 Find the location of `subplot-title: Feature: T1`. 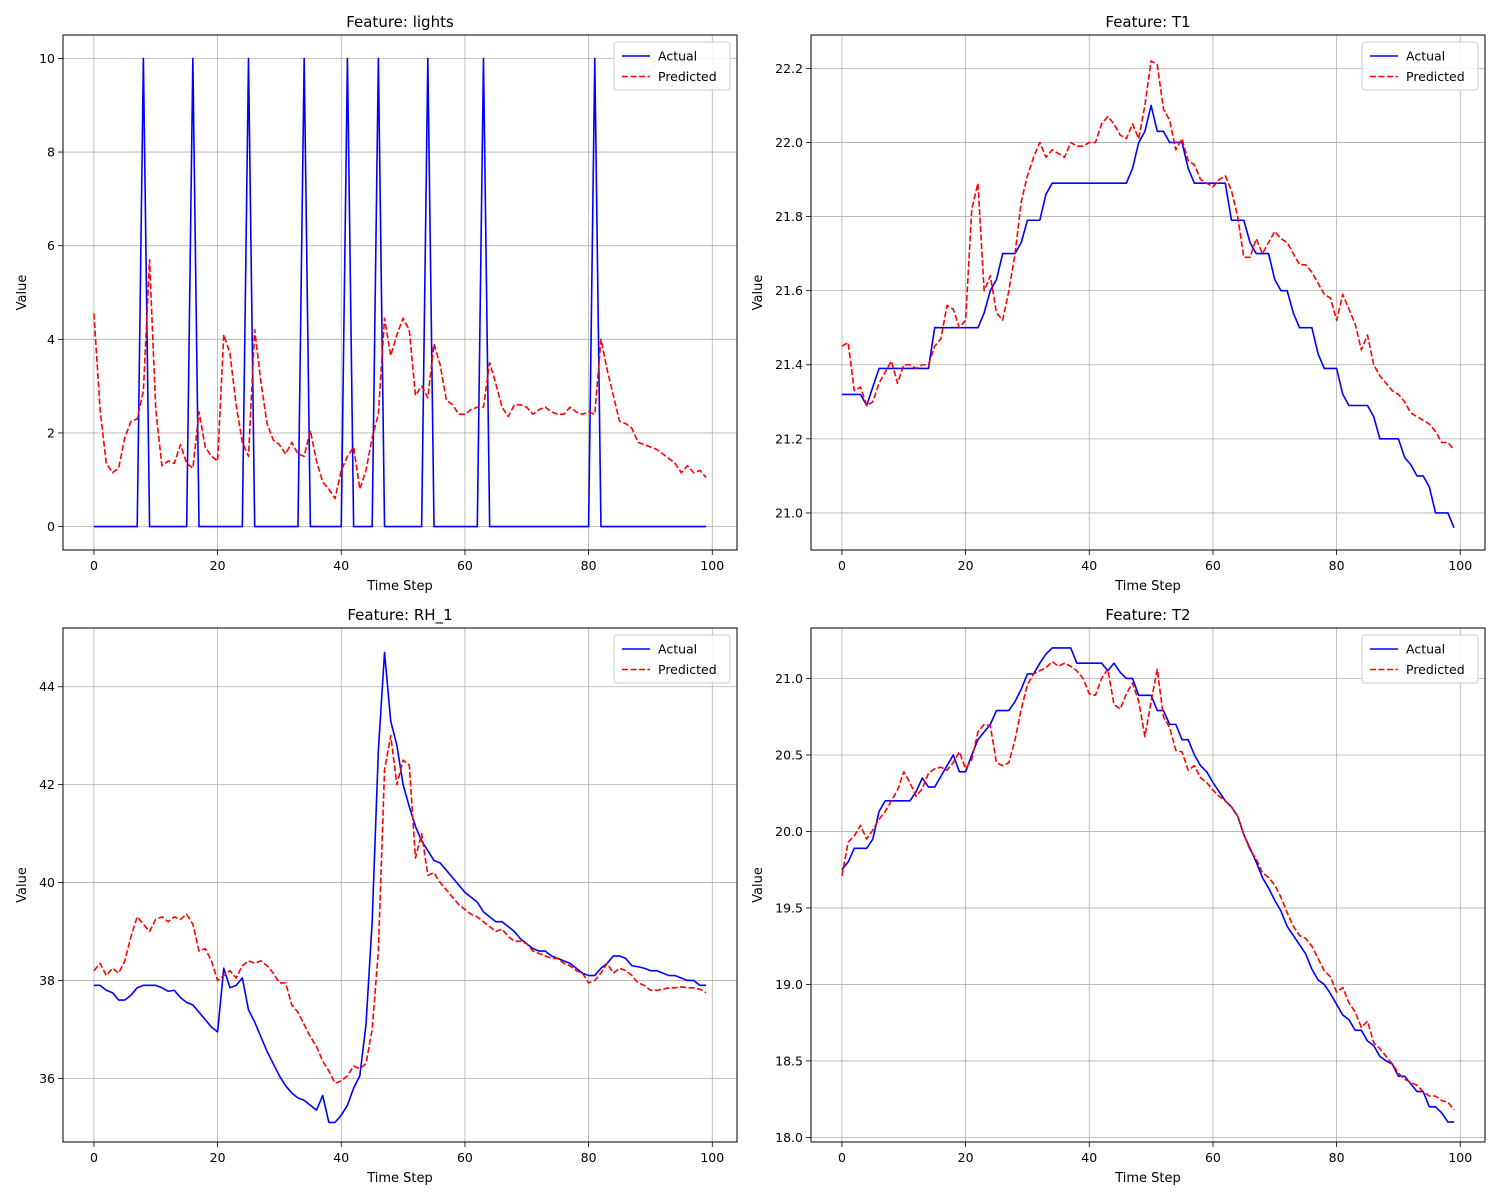

subplot-title: Feature: T1 is located at coordinates (1147, 22).